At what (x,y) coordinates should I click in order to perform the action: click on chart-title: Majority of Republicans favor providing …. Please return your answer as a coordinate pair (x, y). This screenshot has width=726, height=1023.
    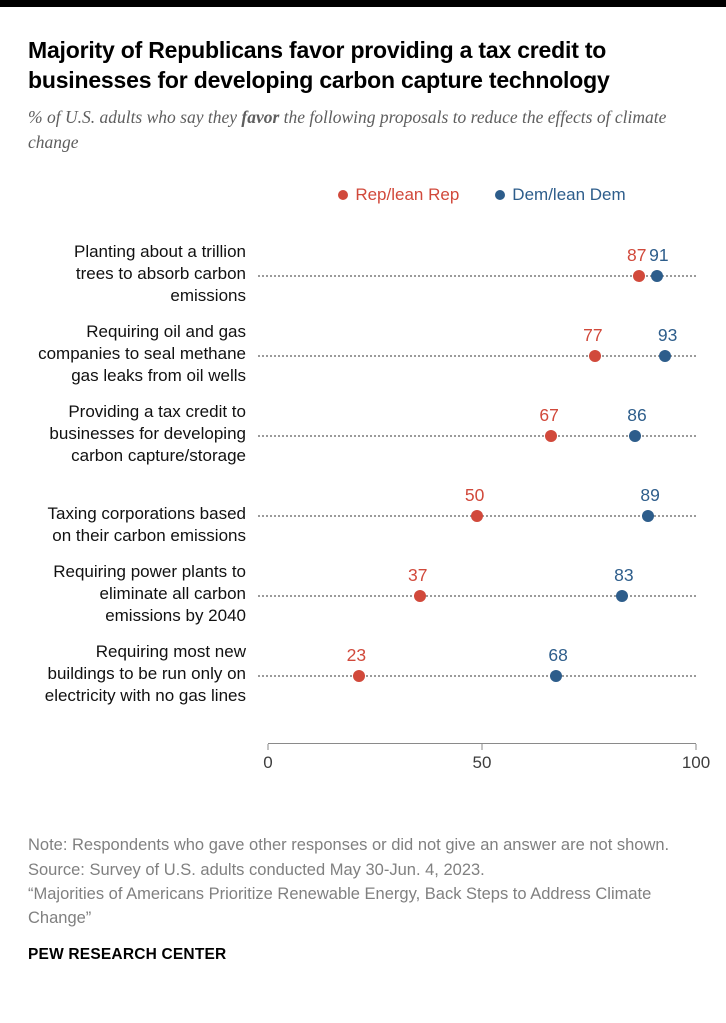
    Looking at the image, I should click on (319, 65).